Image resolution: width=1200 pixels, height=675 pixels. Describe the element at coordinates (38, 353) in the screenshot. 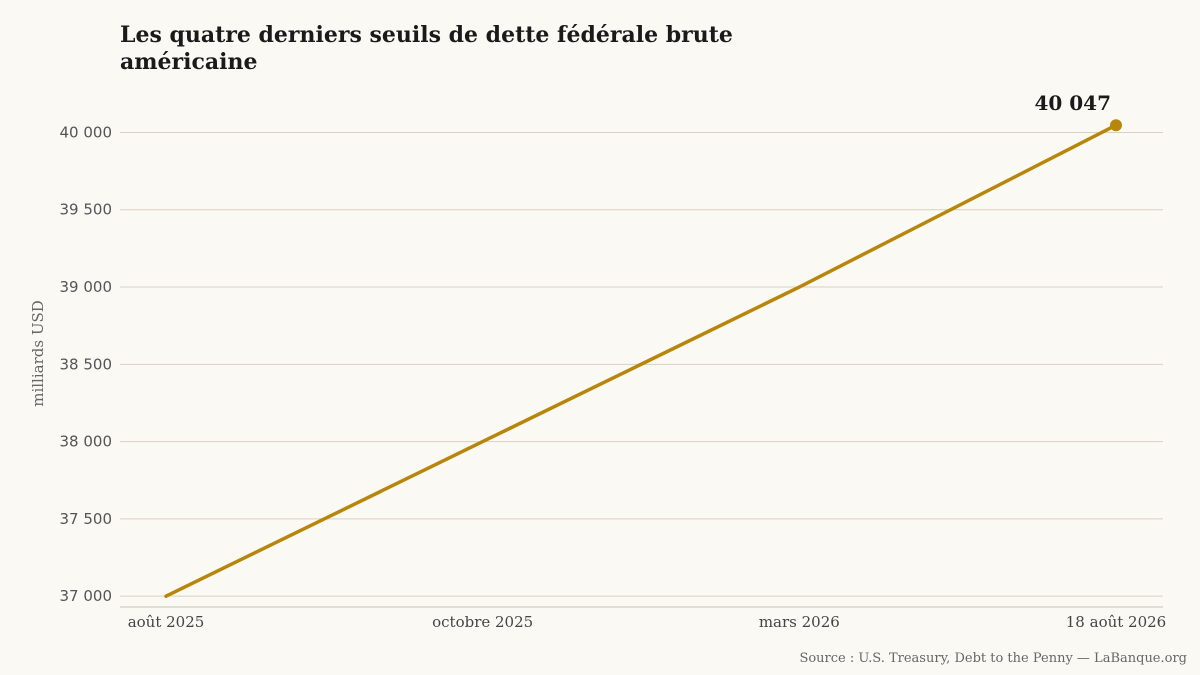

I see `y-axis-label: milliards USD` at that location.